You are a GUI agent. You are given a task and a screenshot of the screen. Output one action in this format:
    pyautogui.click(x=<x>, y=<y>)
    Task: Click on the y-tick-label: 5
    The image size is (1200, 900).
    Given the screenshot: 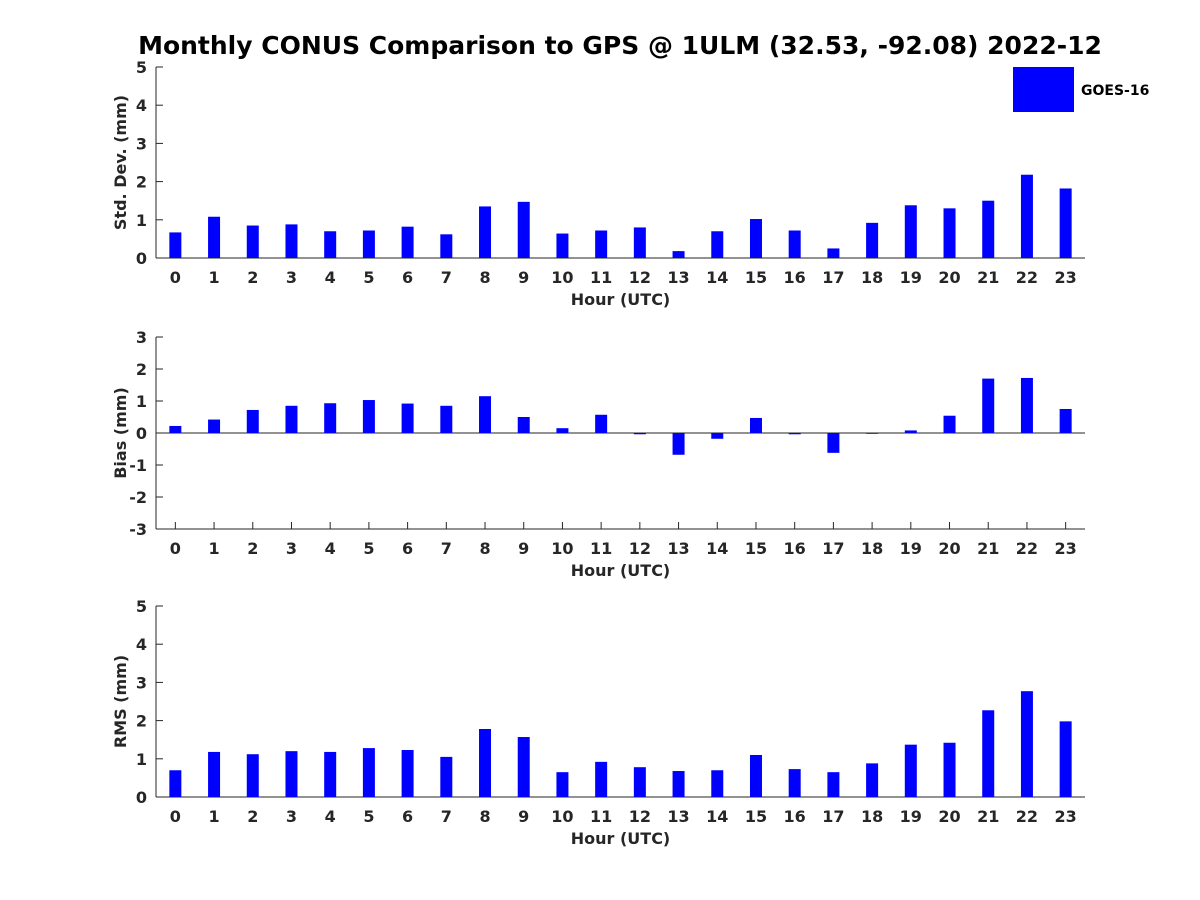 What is the action you would take?
    pyautogui.click(x=141, y=606)
    